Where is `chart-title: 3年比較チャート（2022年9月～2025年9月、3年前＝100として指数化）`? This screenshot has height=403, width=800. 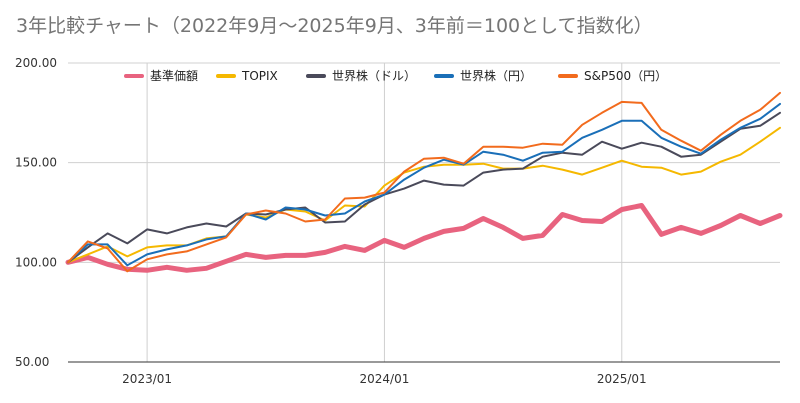
chart-title: 3年比較チャート（2022年9月～2025年9月、3年前＝100として指数化） is located at coordinates (334, 26).